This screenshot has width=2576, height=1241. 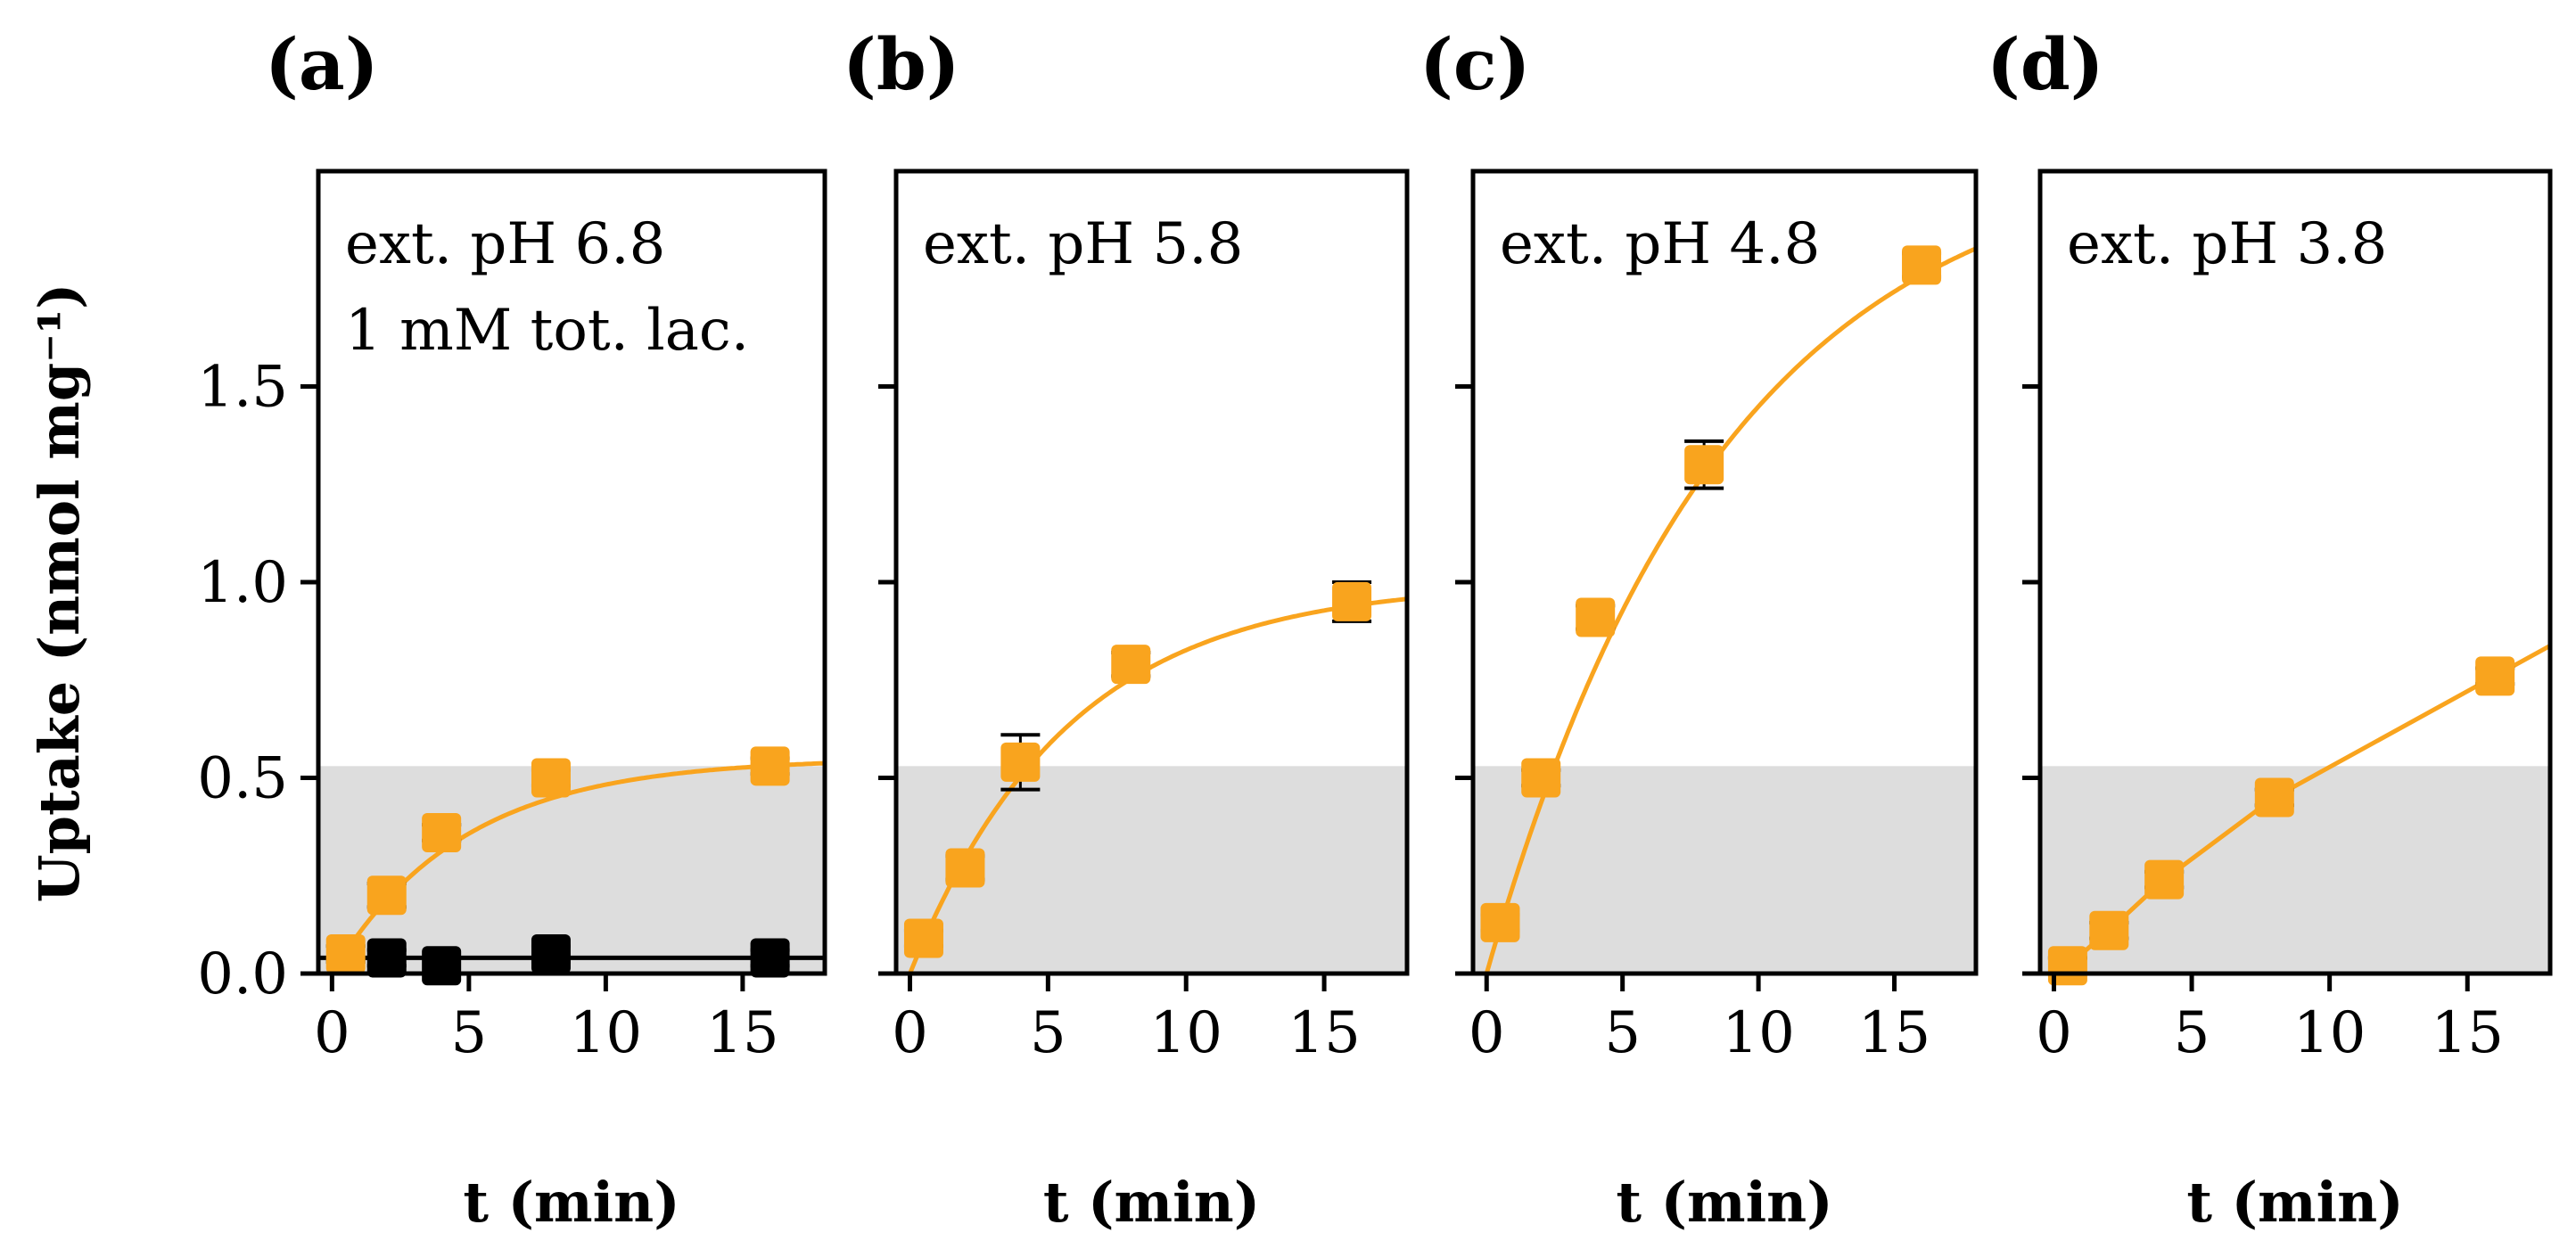 What do you see at coordinates (1475, 64) in the screenshot?
I see `panel-letter: (c)` at bounding box center [1475, 64].